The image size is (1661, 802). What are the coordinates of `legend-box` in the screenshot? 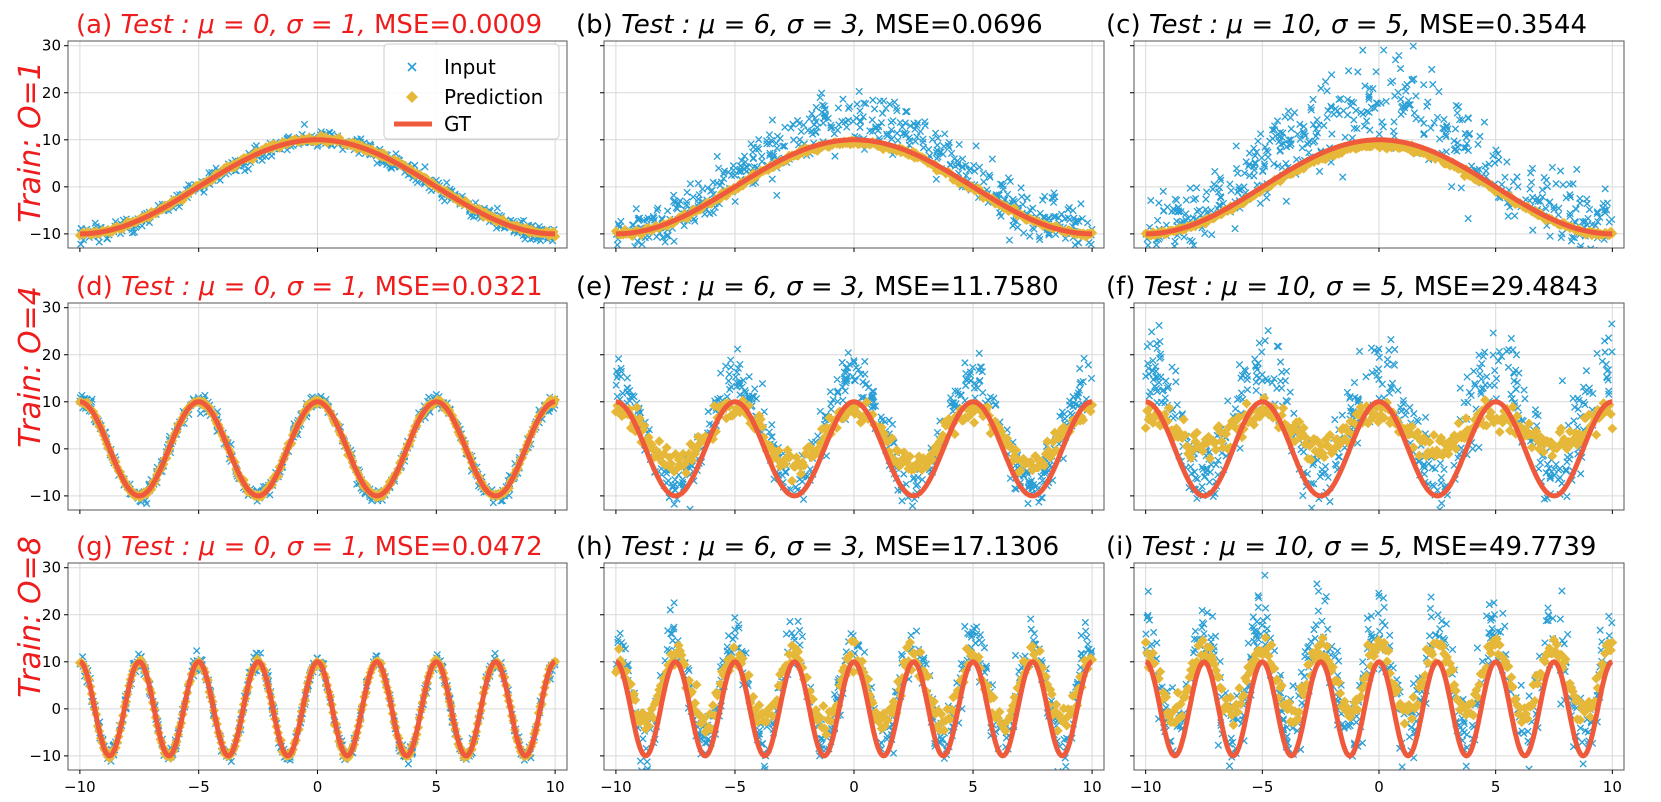 It's located at (471, 91).